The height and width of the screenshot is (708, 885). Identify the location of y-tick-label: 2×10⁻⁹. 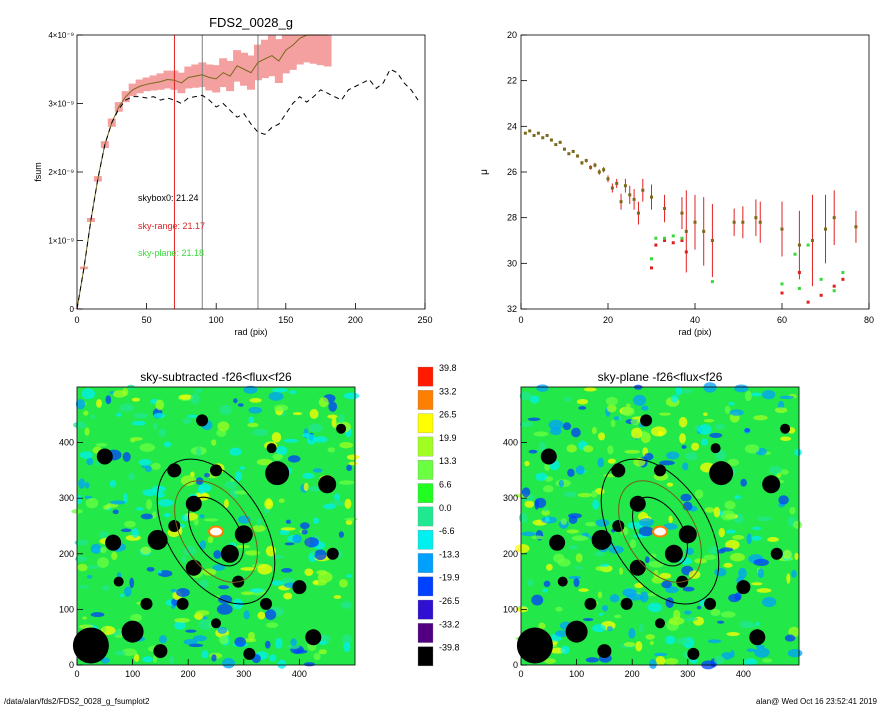
(61, 172).